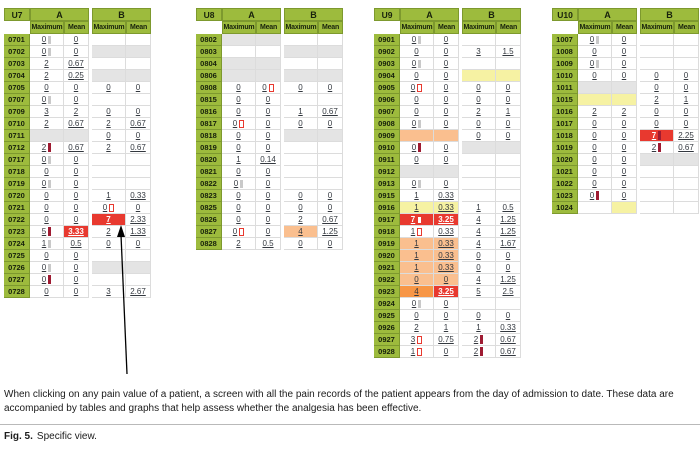 This screenshot has width=700, height=449. What do you see at coordinates (138, 291) in the screenshot?
I see `pain-value-link: 2.67` at bounding box center [138, 291].